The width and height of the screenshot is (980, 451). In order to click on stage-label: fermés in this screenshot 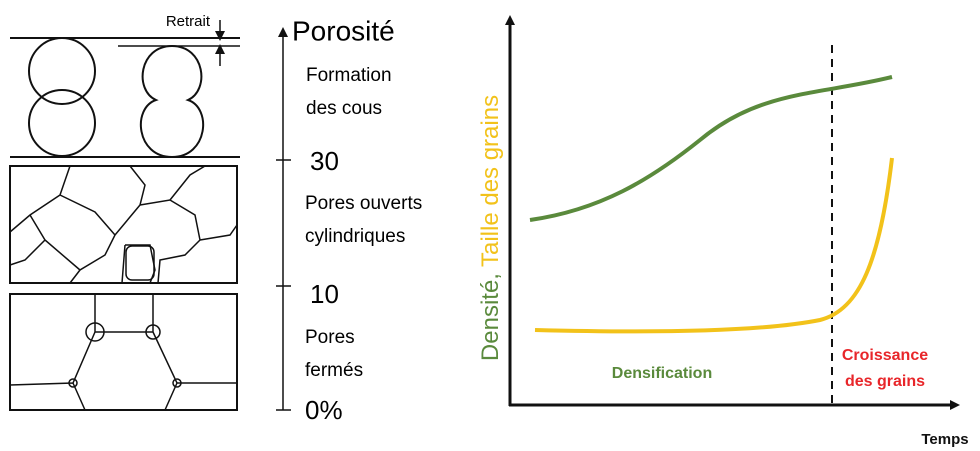, I will do `click(334, 370)`.